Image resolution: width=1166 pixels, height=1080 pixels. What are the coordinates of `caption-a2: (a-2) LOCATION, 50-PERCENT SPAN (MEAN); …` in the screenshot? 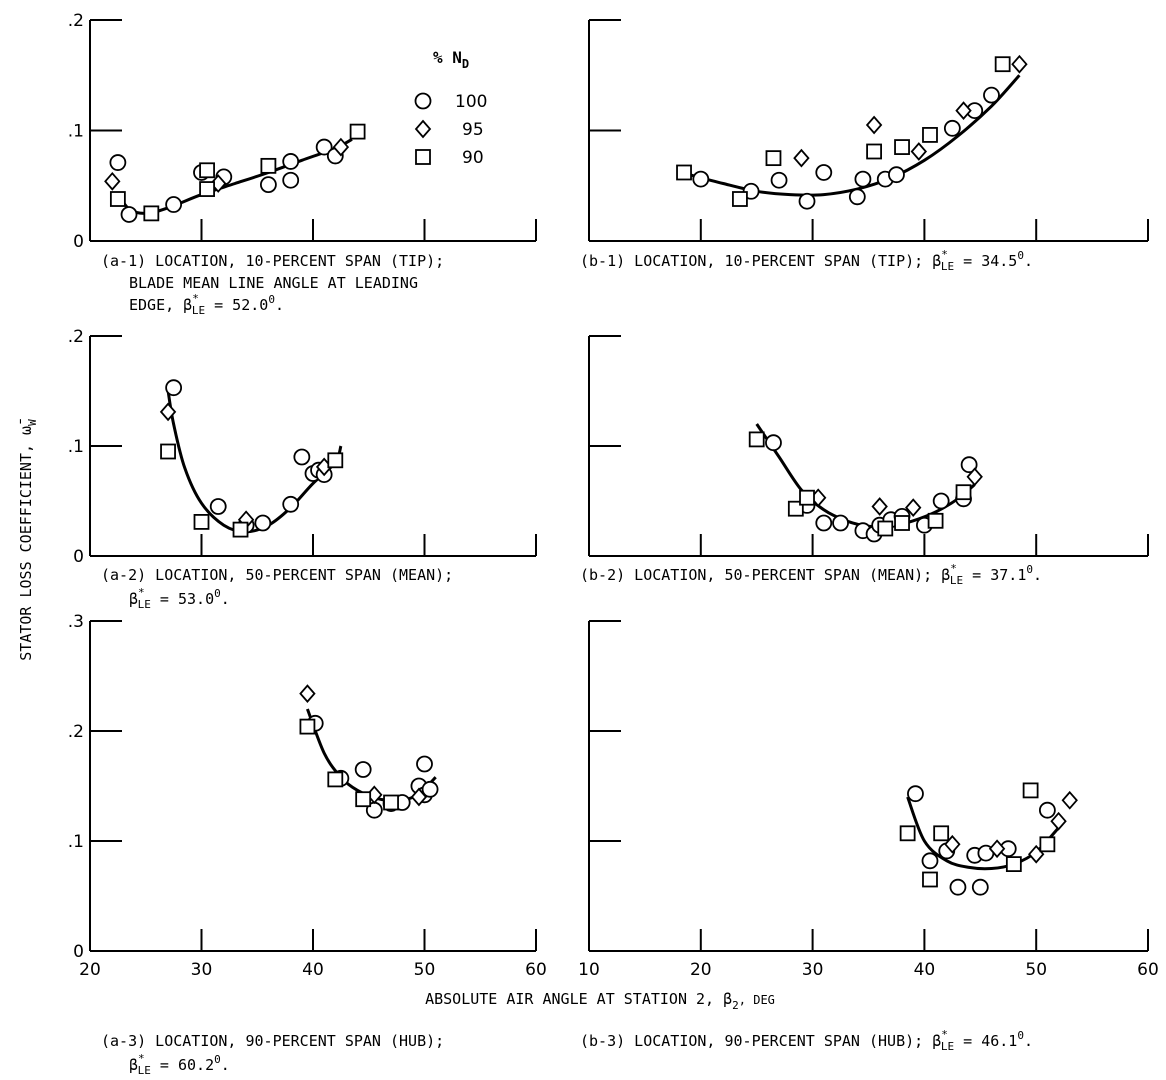 It's located at (277, 588).